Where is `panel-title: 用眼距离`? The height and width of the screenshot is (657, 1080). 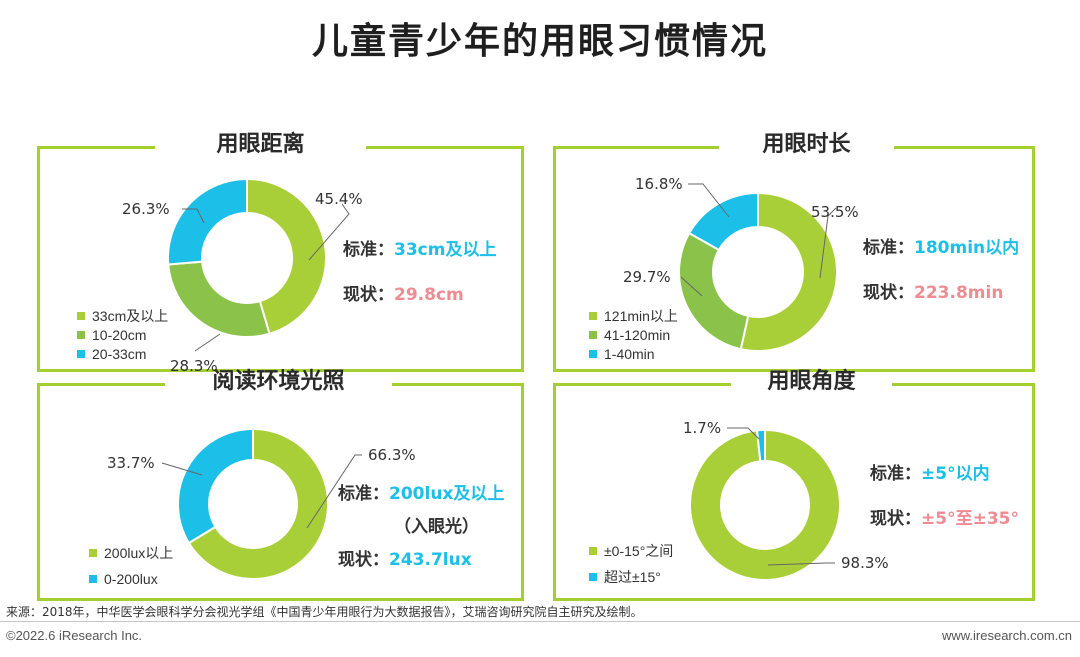
panel-title: 用眼距离 is located at coordinates (260, 144).